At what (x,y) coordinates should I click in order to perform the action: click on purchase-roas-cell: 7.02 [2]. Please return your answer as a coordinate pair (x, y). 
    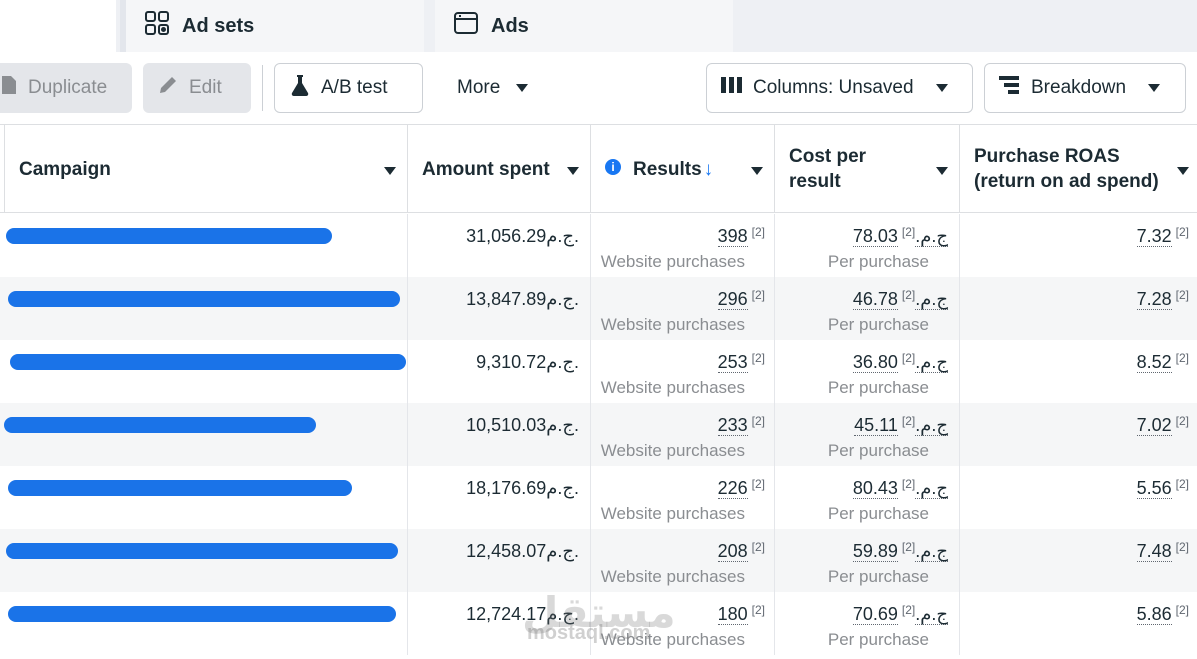
    Looking at the image, I should click on (1078, 434).